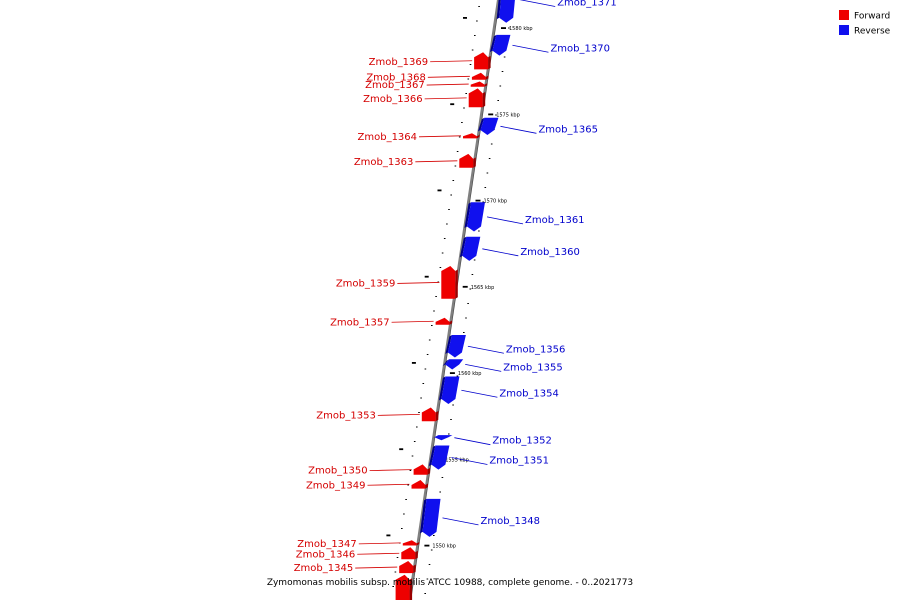 The height and width of the screenshot is (600, 900). I want to click on gene-unlabeled, so click(404, 587).